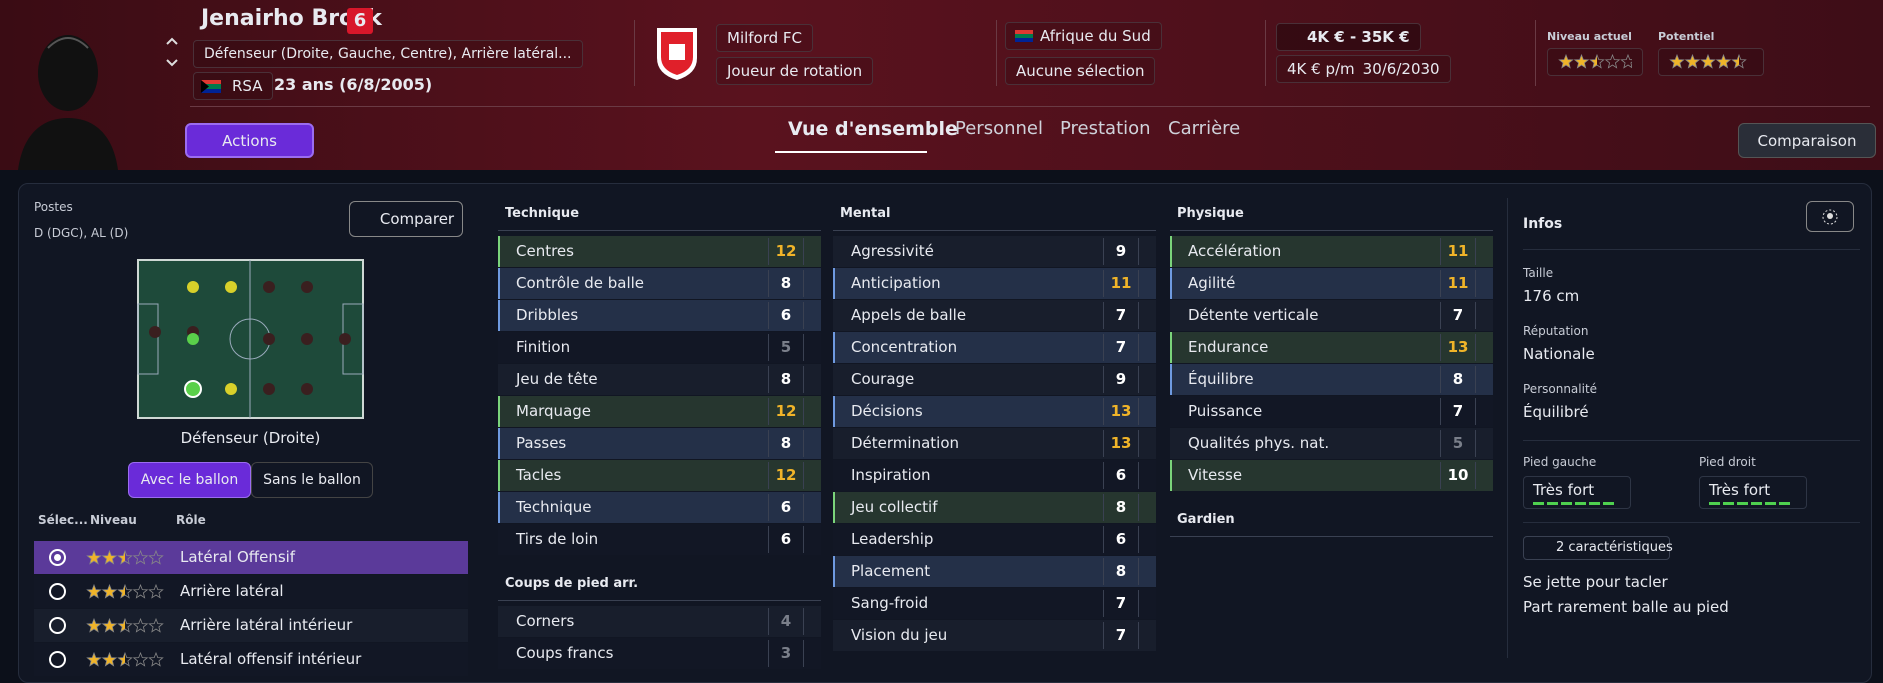 The height and width of the screenshot is (683, 1883). Describe the element at coordinates (312, 480) in the screenshot. I see `toggle-without-ball: Sans le ballon` at that location.